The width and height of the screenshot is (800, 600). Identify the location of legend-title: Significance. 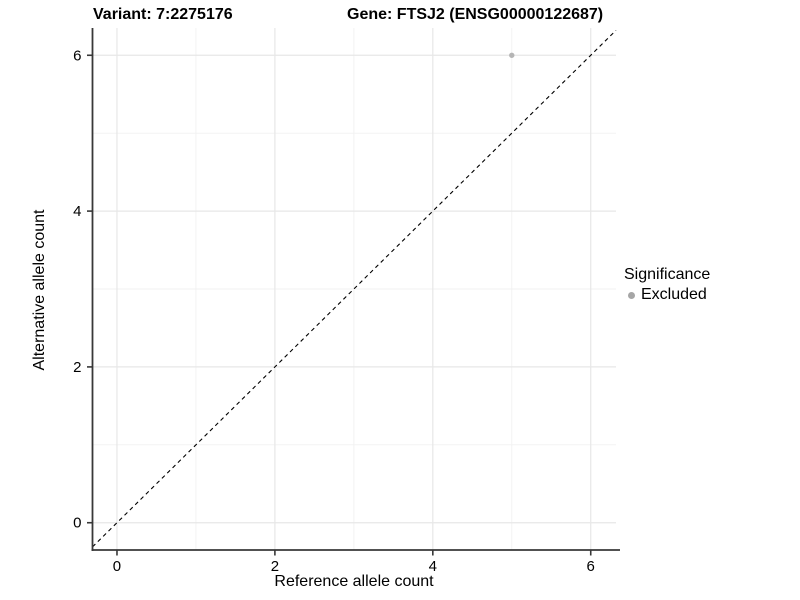
(667, 274).